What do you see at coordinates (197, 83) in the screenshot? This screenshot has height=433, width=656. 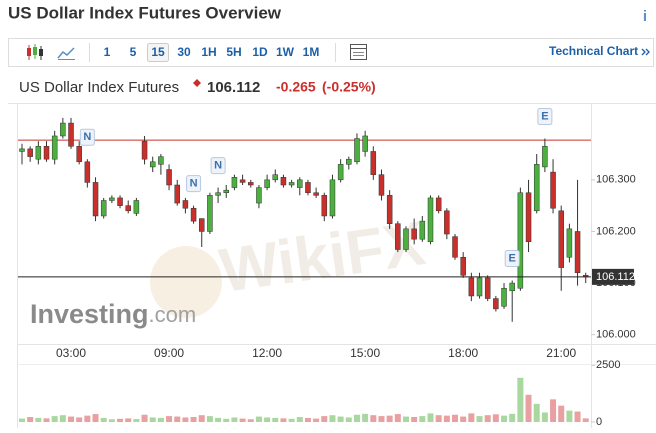 I see `change-arrow` at bounding box center [197, 83].